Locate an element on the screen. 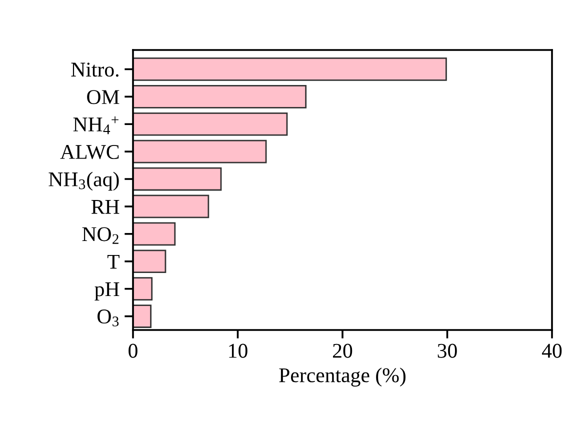 The width and height of the screenshot is (571, 421). y-tick-label: T is located at coordinates (113, 261).